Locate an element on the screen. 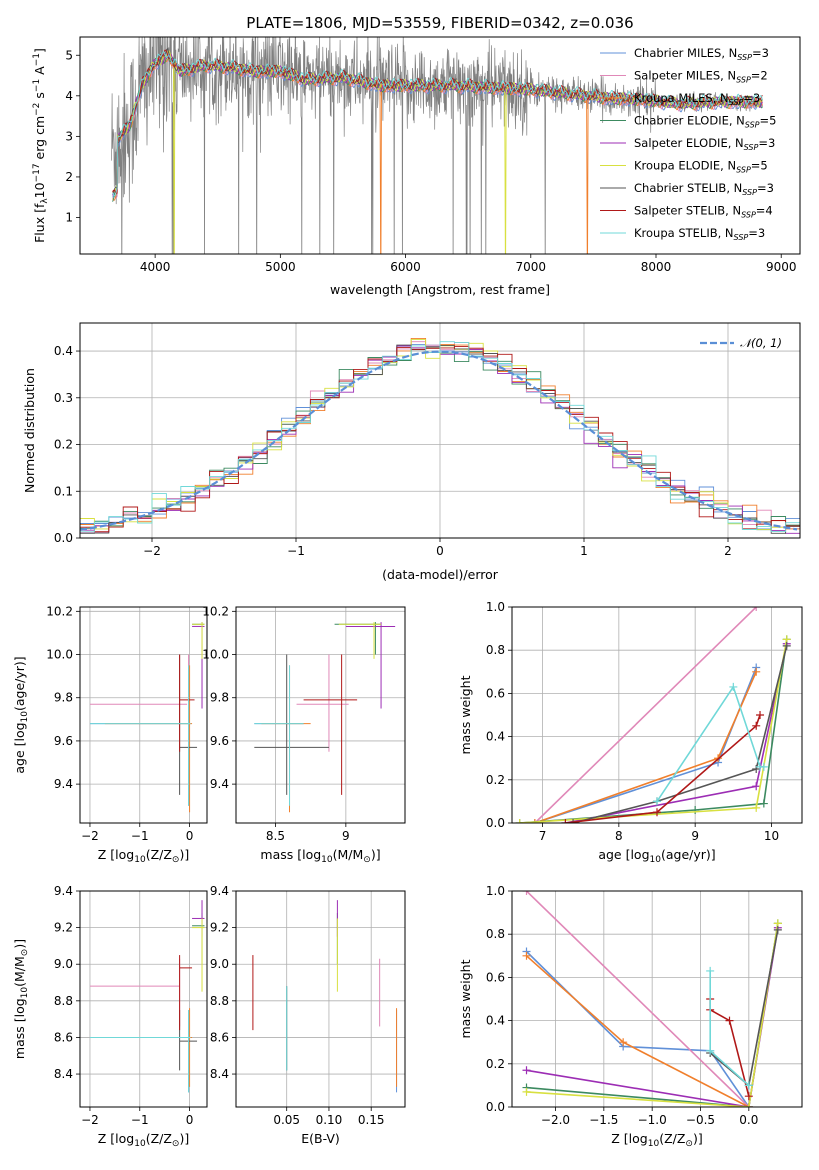 The image size is (819, 1170). x-tick-label: 4000 is located at coordinates (155, 267).